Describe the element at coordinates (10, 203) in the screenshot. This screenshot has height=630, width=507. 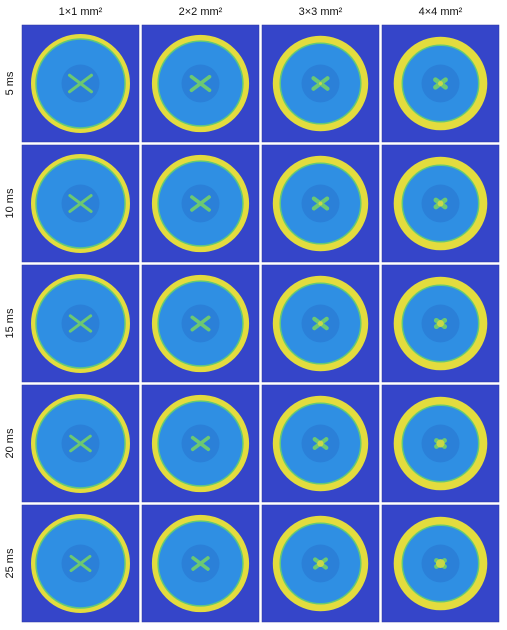
I see `row-label: 10 ms` at that location.